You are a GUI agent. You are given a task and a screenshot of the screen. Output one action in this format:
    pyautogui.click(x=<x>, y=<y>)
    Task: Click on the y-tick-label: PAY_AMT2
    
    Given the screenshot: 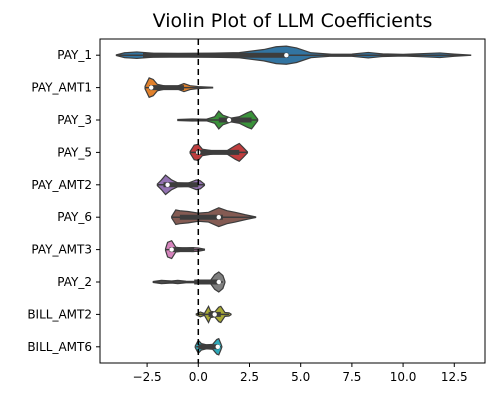 What is the action you would take?
    pyautogui.click(x=61, y=185)
    